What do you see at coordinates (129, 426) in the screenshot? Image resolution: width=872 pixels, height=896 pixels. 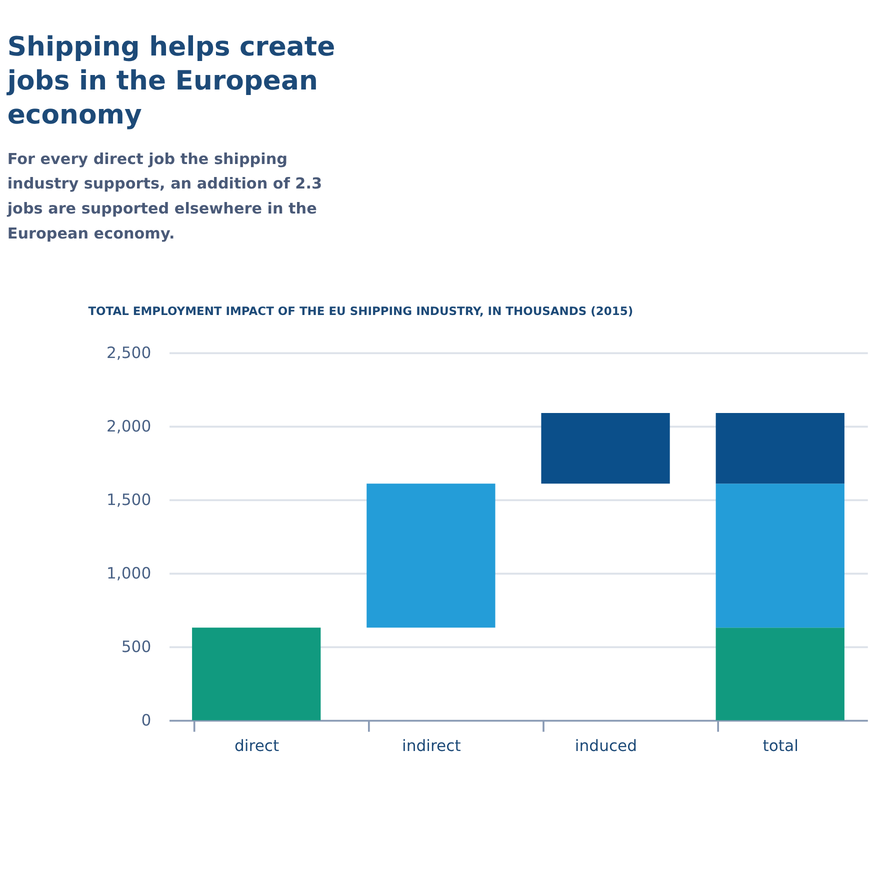 I see `y-tick-label: 2,000` at bounding box center [129, 426].